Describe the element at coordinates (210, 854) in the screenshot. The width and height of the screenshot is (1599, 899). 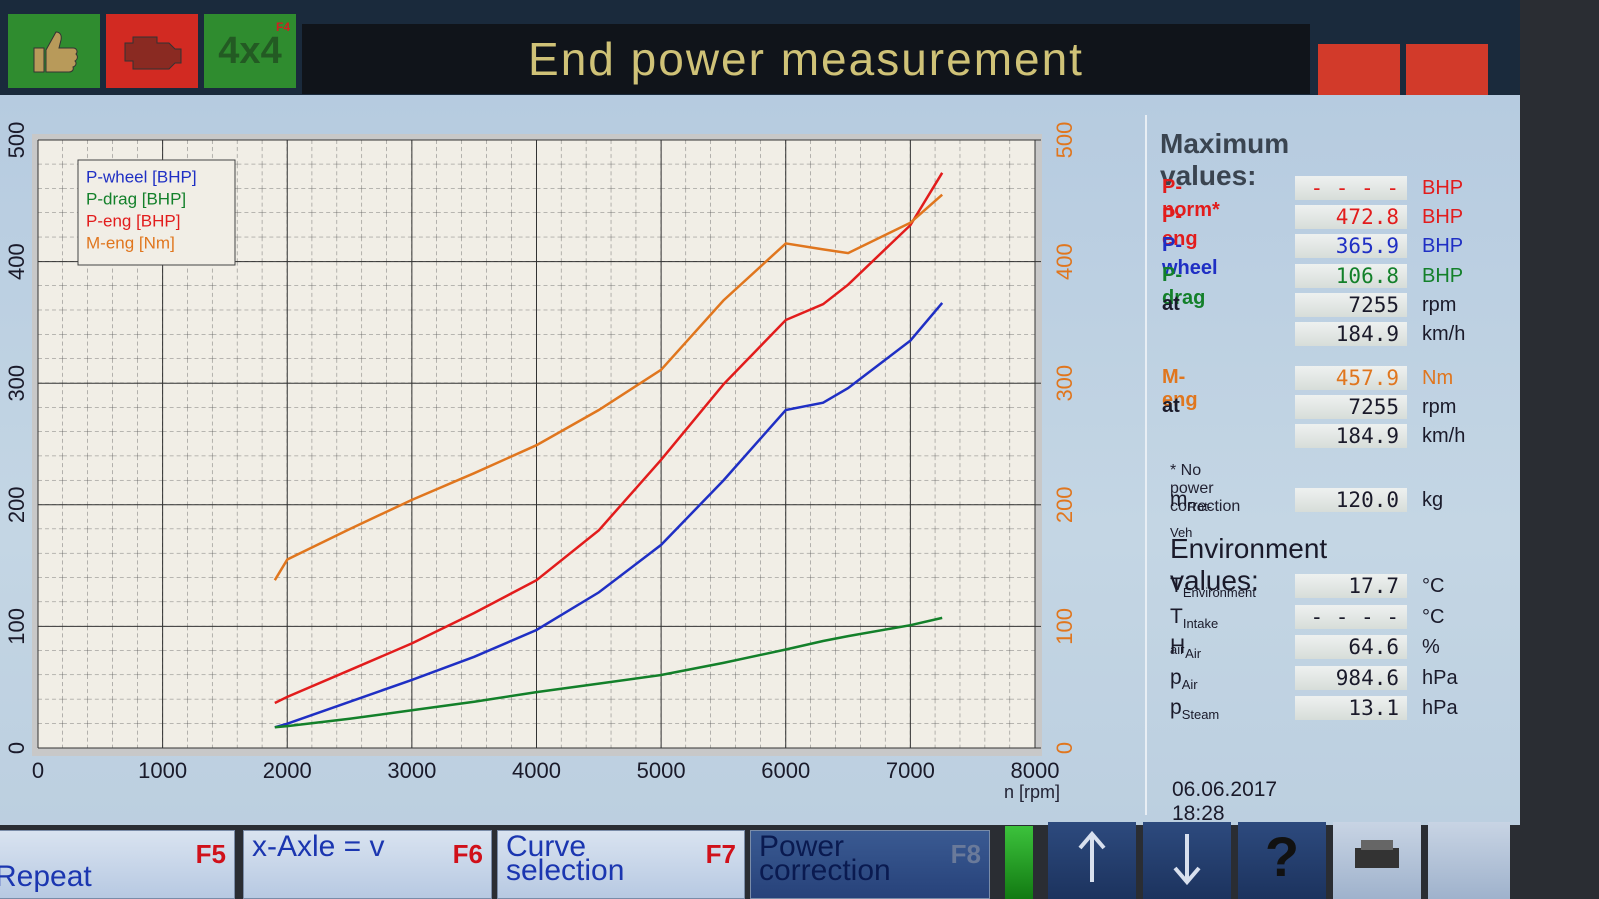
I see `button-key: F5` at that location.